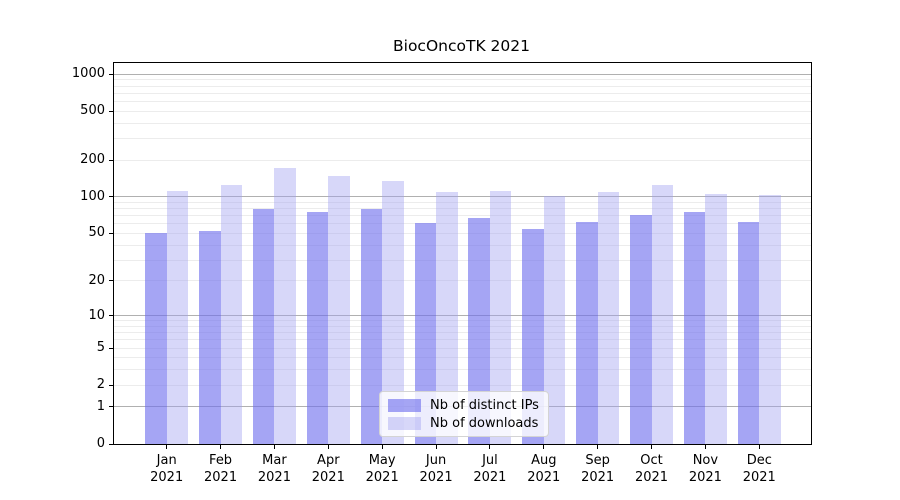  What do you see at coordinates (447, 318) in the screenshot?
I see `bar-downloads-jun` at bounding box center [447, 318].